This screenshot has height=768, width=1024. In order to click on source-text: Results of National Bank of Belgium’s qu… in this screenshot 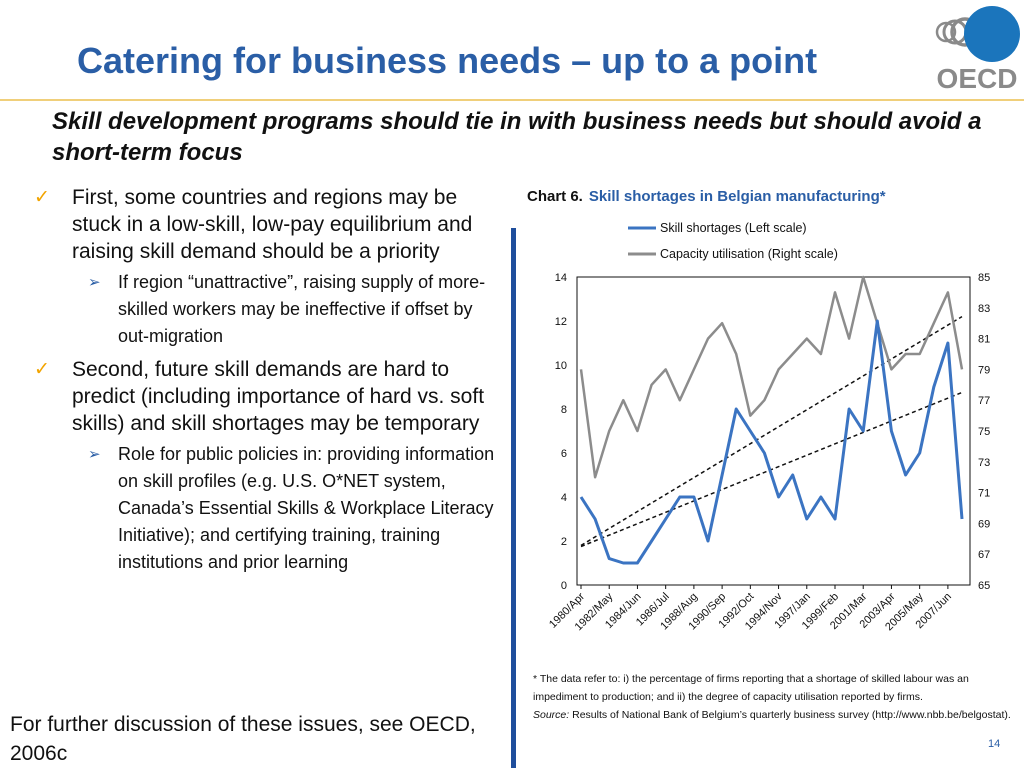, I will do `click(791, 715)`.